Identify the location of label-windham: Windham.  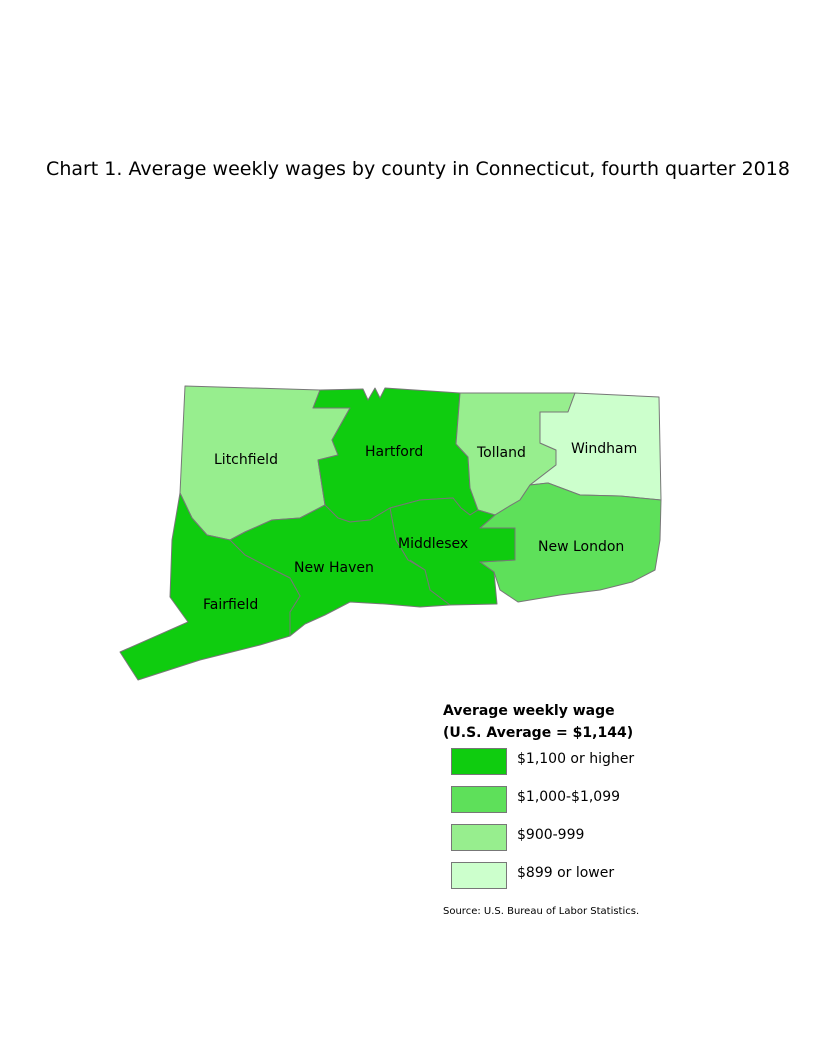
(604, 449).